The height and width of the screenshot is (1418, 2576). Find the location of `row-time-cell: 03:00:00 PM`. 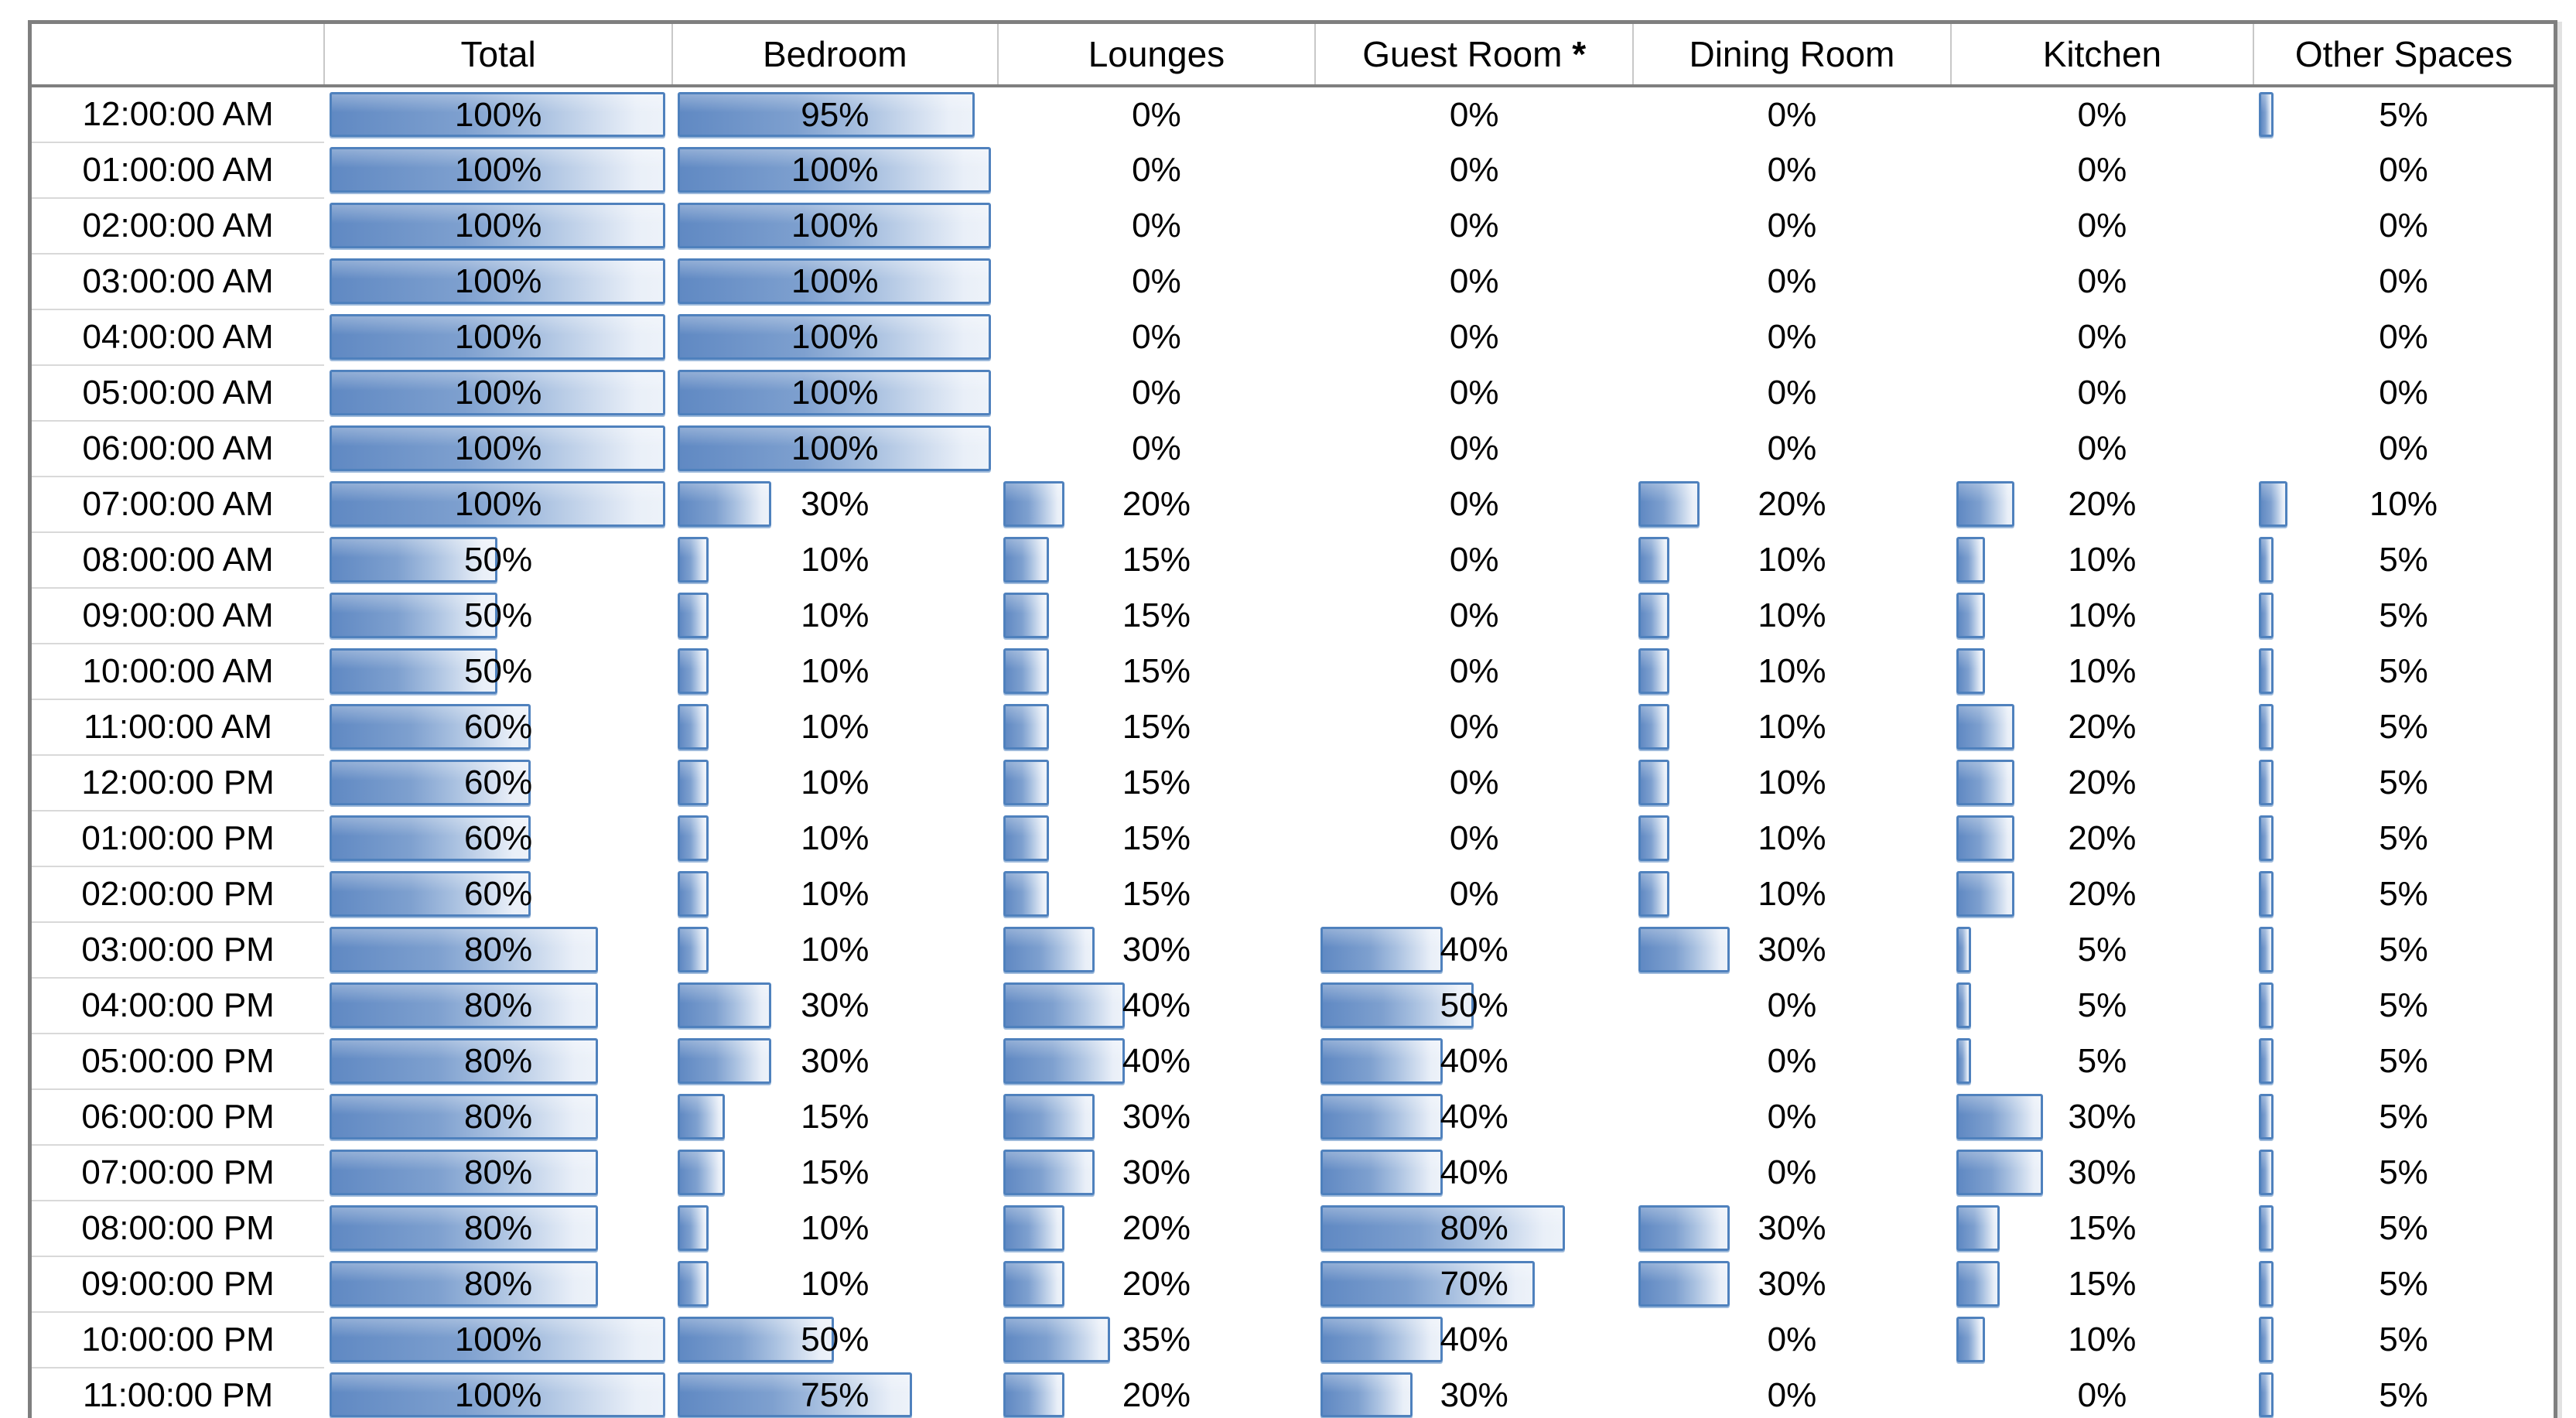

row-time-cell: 03:00:00 PM is located at coordinates (178, 950).